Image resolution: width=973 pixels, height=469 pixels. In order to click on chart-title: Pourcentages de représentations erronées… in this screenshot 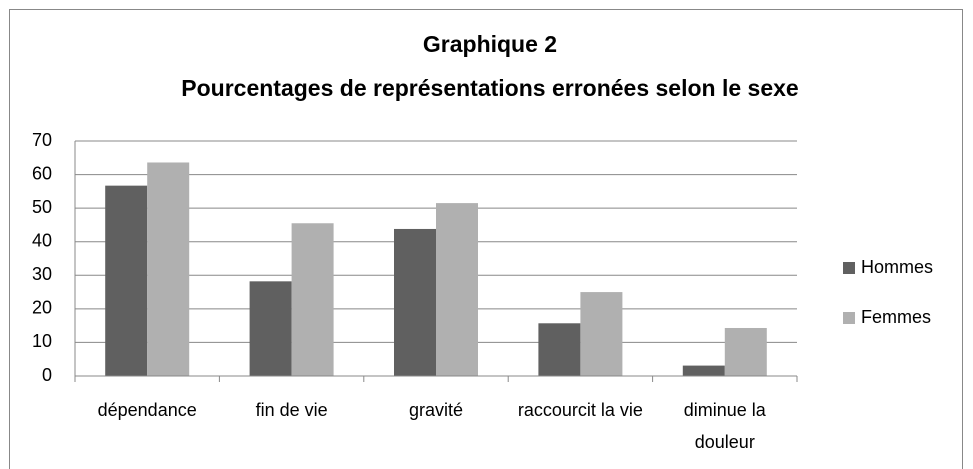, I will do `click(489, 88)`.